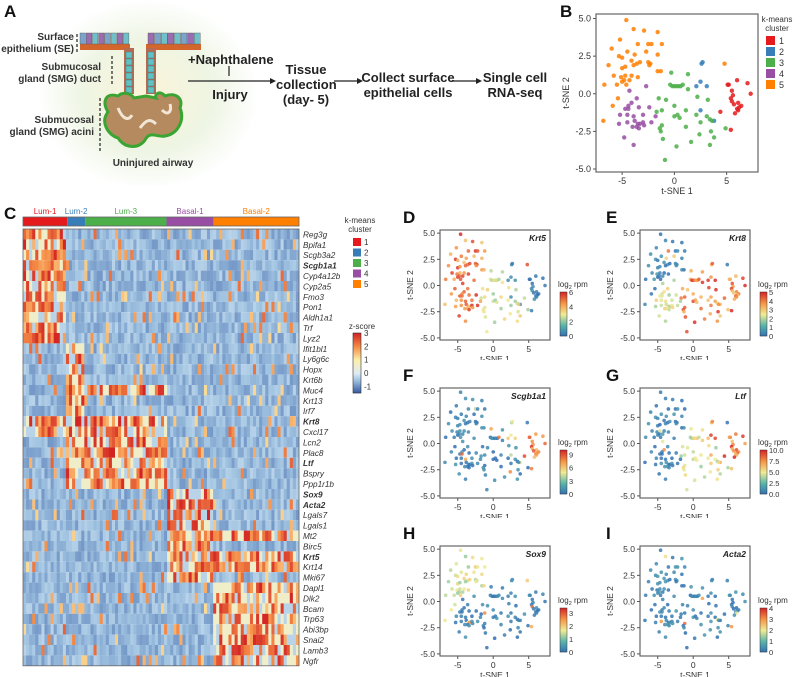 The width and height of the screenshot is (800, 677). Describe the element at coordinates (612, 105) in the screenshot. I see `cluster-5-point` at that location.